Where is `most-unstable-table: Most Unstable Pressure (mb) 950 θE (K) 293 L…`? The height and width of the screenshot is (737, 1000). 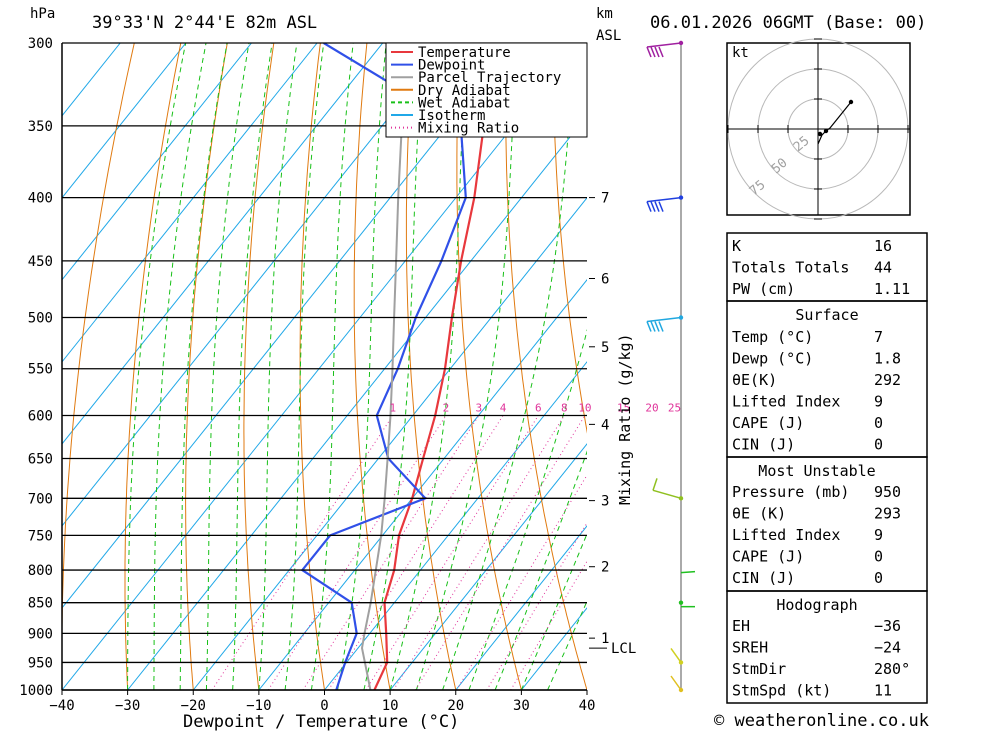 most-unstable-table: Most Unstable Pressure (mb) 950 θE (K) 293 L… is located at coordinates (827, 524).